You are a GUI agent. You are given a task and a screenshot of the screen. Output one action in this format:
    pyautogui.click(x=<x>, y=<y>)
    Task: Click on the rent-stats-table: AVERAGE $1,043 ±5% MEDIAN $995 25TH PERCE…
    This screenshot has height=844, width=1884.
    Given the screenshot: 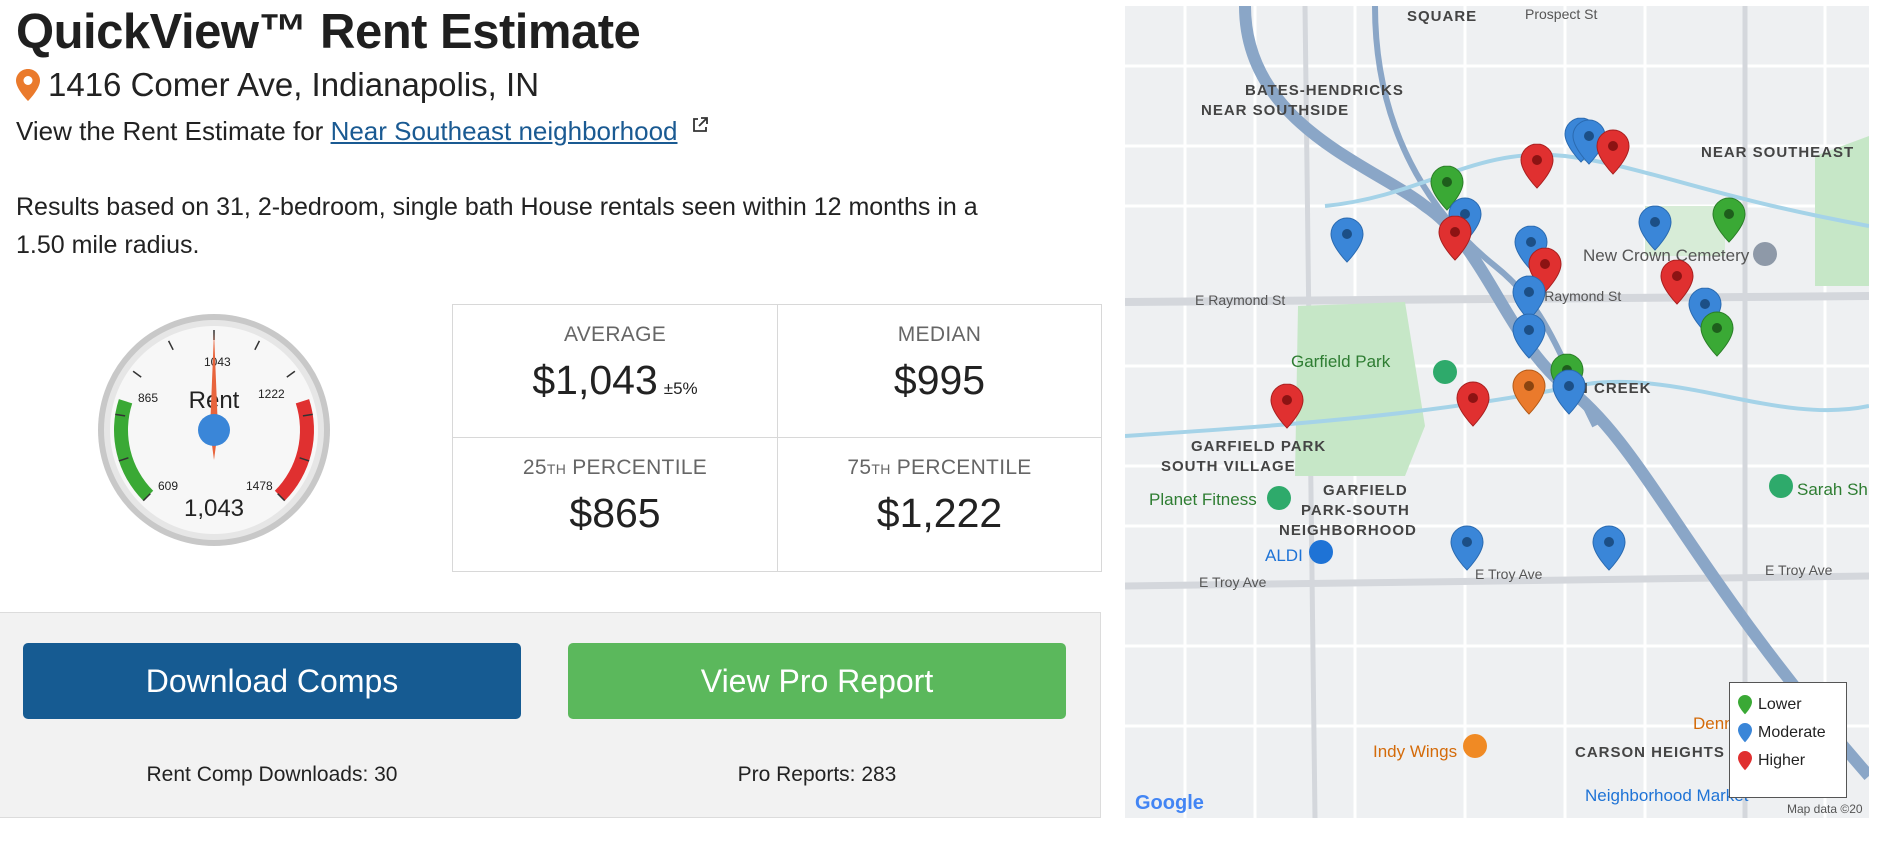 What is the action you would take?
    pyautogui.click(x=777, y=438)
    